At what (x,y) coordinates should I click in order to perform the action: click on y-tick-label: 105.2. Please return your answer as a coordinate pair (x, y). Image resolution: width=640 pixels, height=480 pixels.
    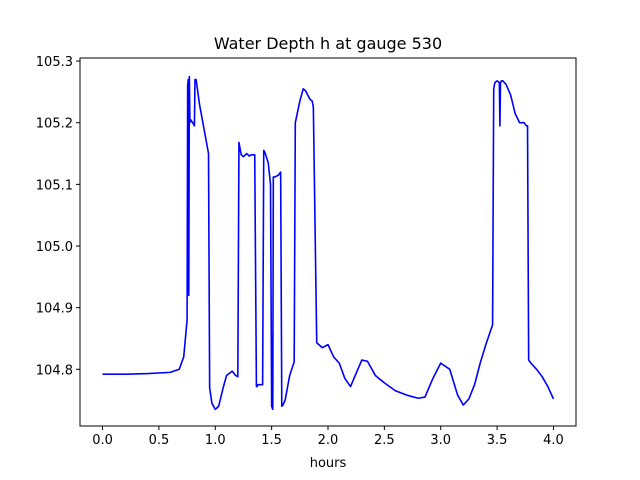
    Looking at the image, I should click on (54, 124).